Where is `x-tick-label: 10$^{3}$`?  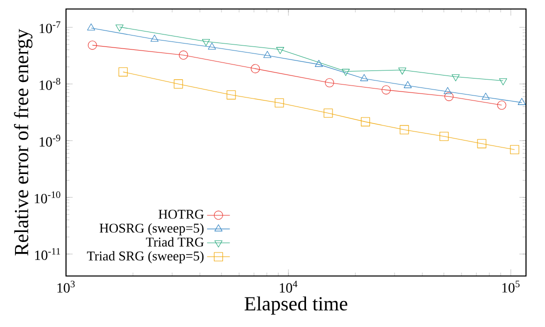
x-tick-label: 10$^{3}$ is located at coordinates (66, 286).